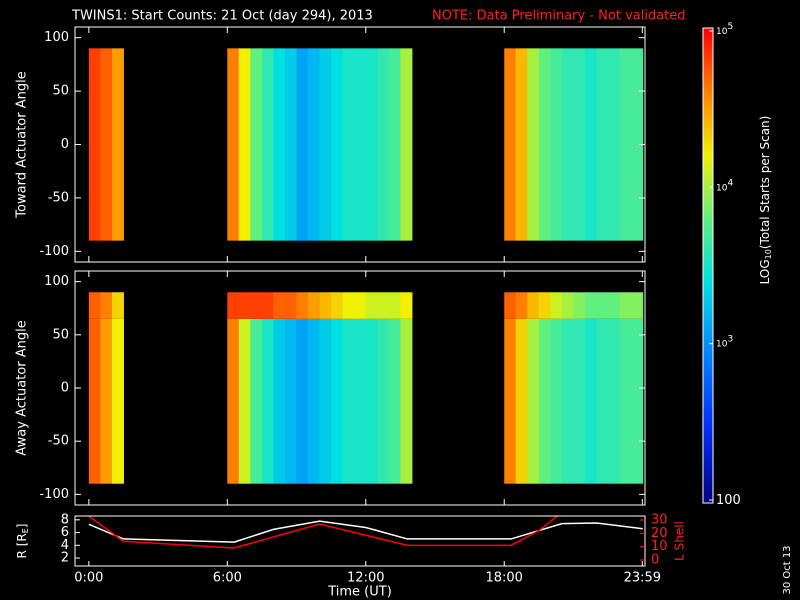 Image resolution: width=800 pixels, height=600 pixels. I want to click on x-tick-label: 18:00, so click(503, 578).